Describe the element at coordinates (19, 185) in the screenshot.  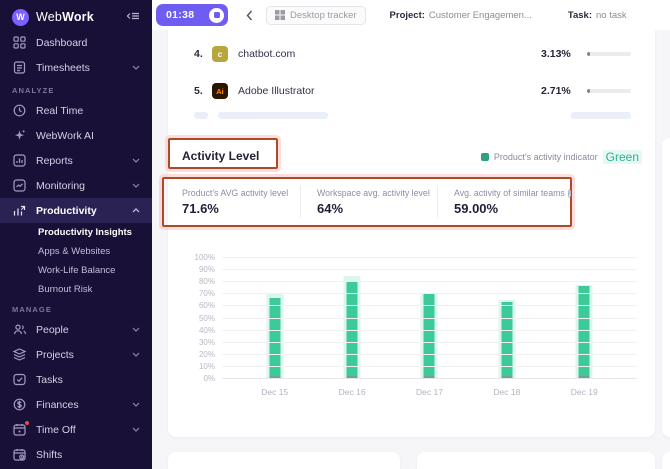
I see `monitoring-icon` at that location.